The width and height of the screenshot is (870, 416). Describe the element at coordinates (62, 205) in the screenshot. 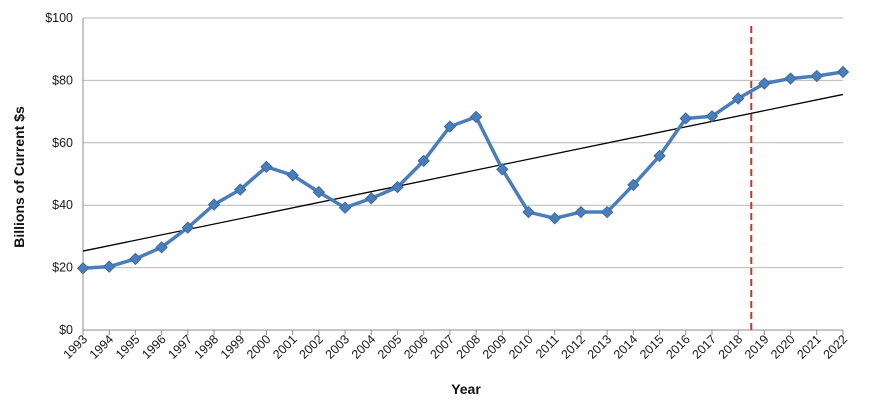

I see `y-tick-label: $40` at that location.